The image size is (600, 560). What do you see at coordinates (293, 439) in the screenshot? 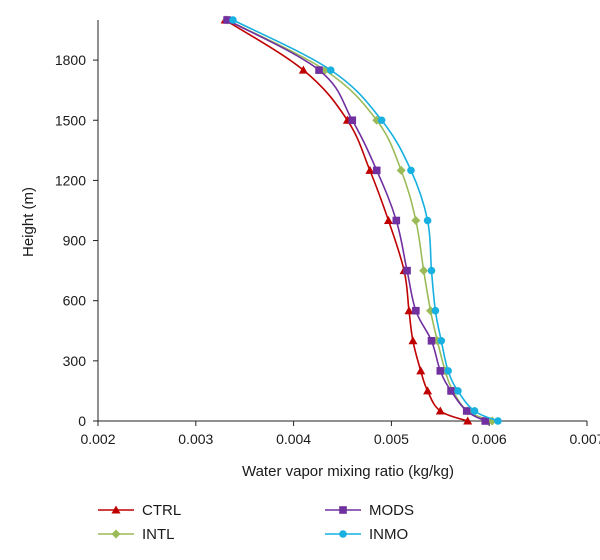
I see `x-tick-label: 0.004` at bounding box center [293, 439].